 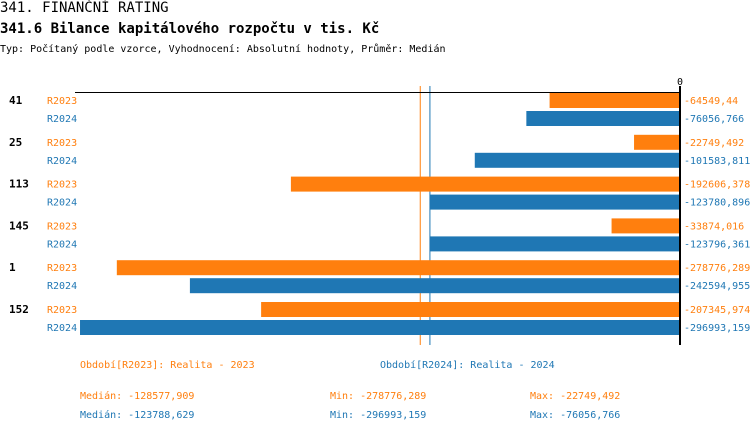 What do you see at coordinates (717, 185) in the screenshot?
I see `value-label: -192606,378` at bounding box center [717, 185].